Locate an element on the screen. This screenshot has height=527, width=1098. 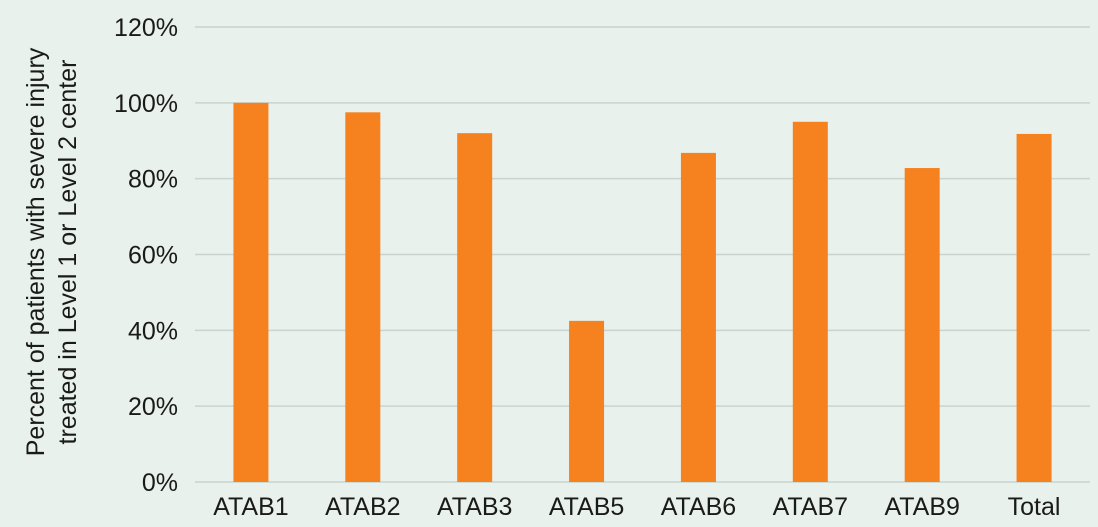
x-tick-label: ATAB9 is located at coordinates (922, 507).